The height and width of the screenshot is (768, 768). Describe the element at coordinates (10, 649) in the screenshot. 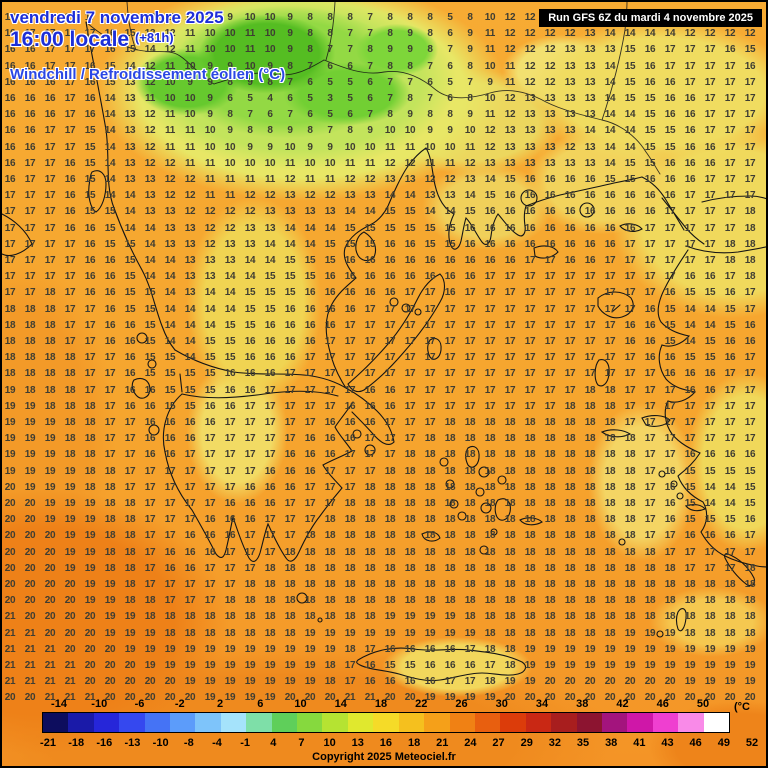

I see `temp-value: 21` at that location.